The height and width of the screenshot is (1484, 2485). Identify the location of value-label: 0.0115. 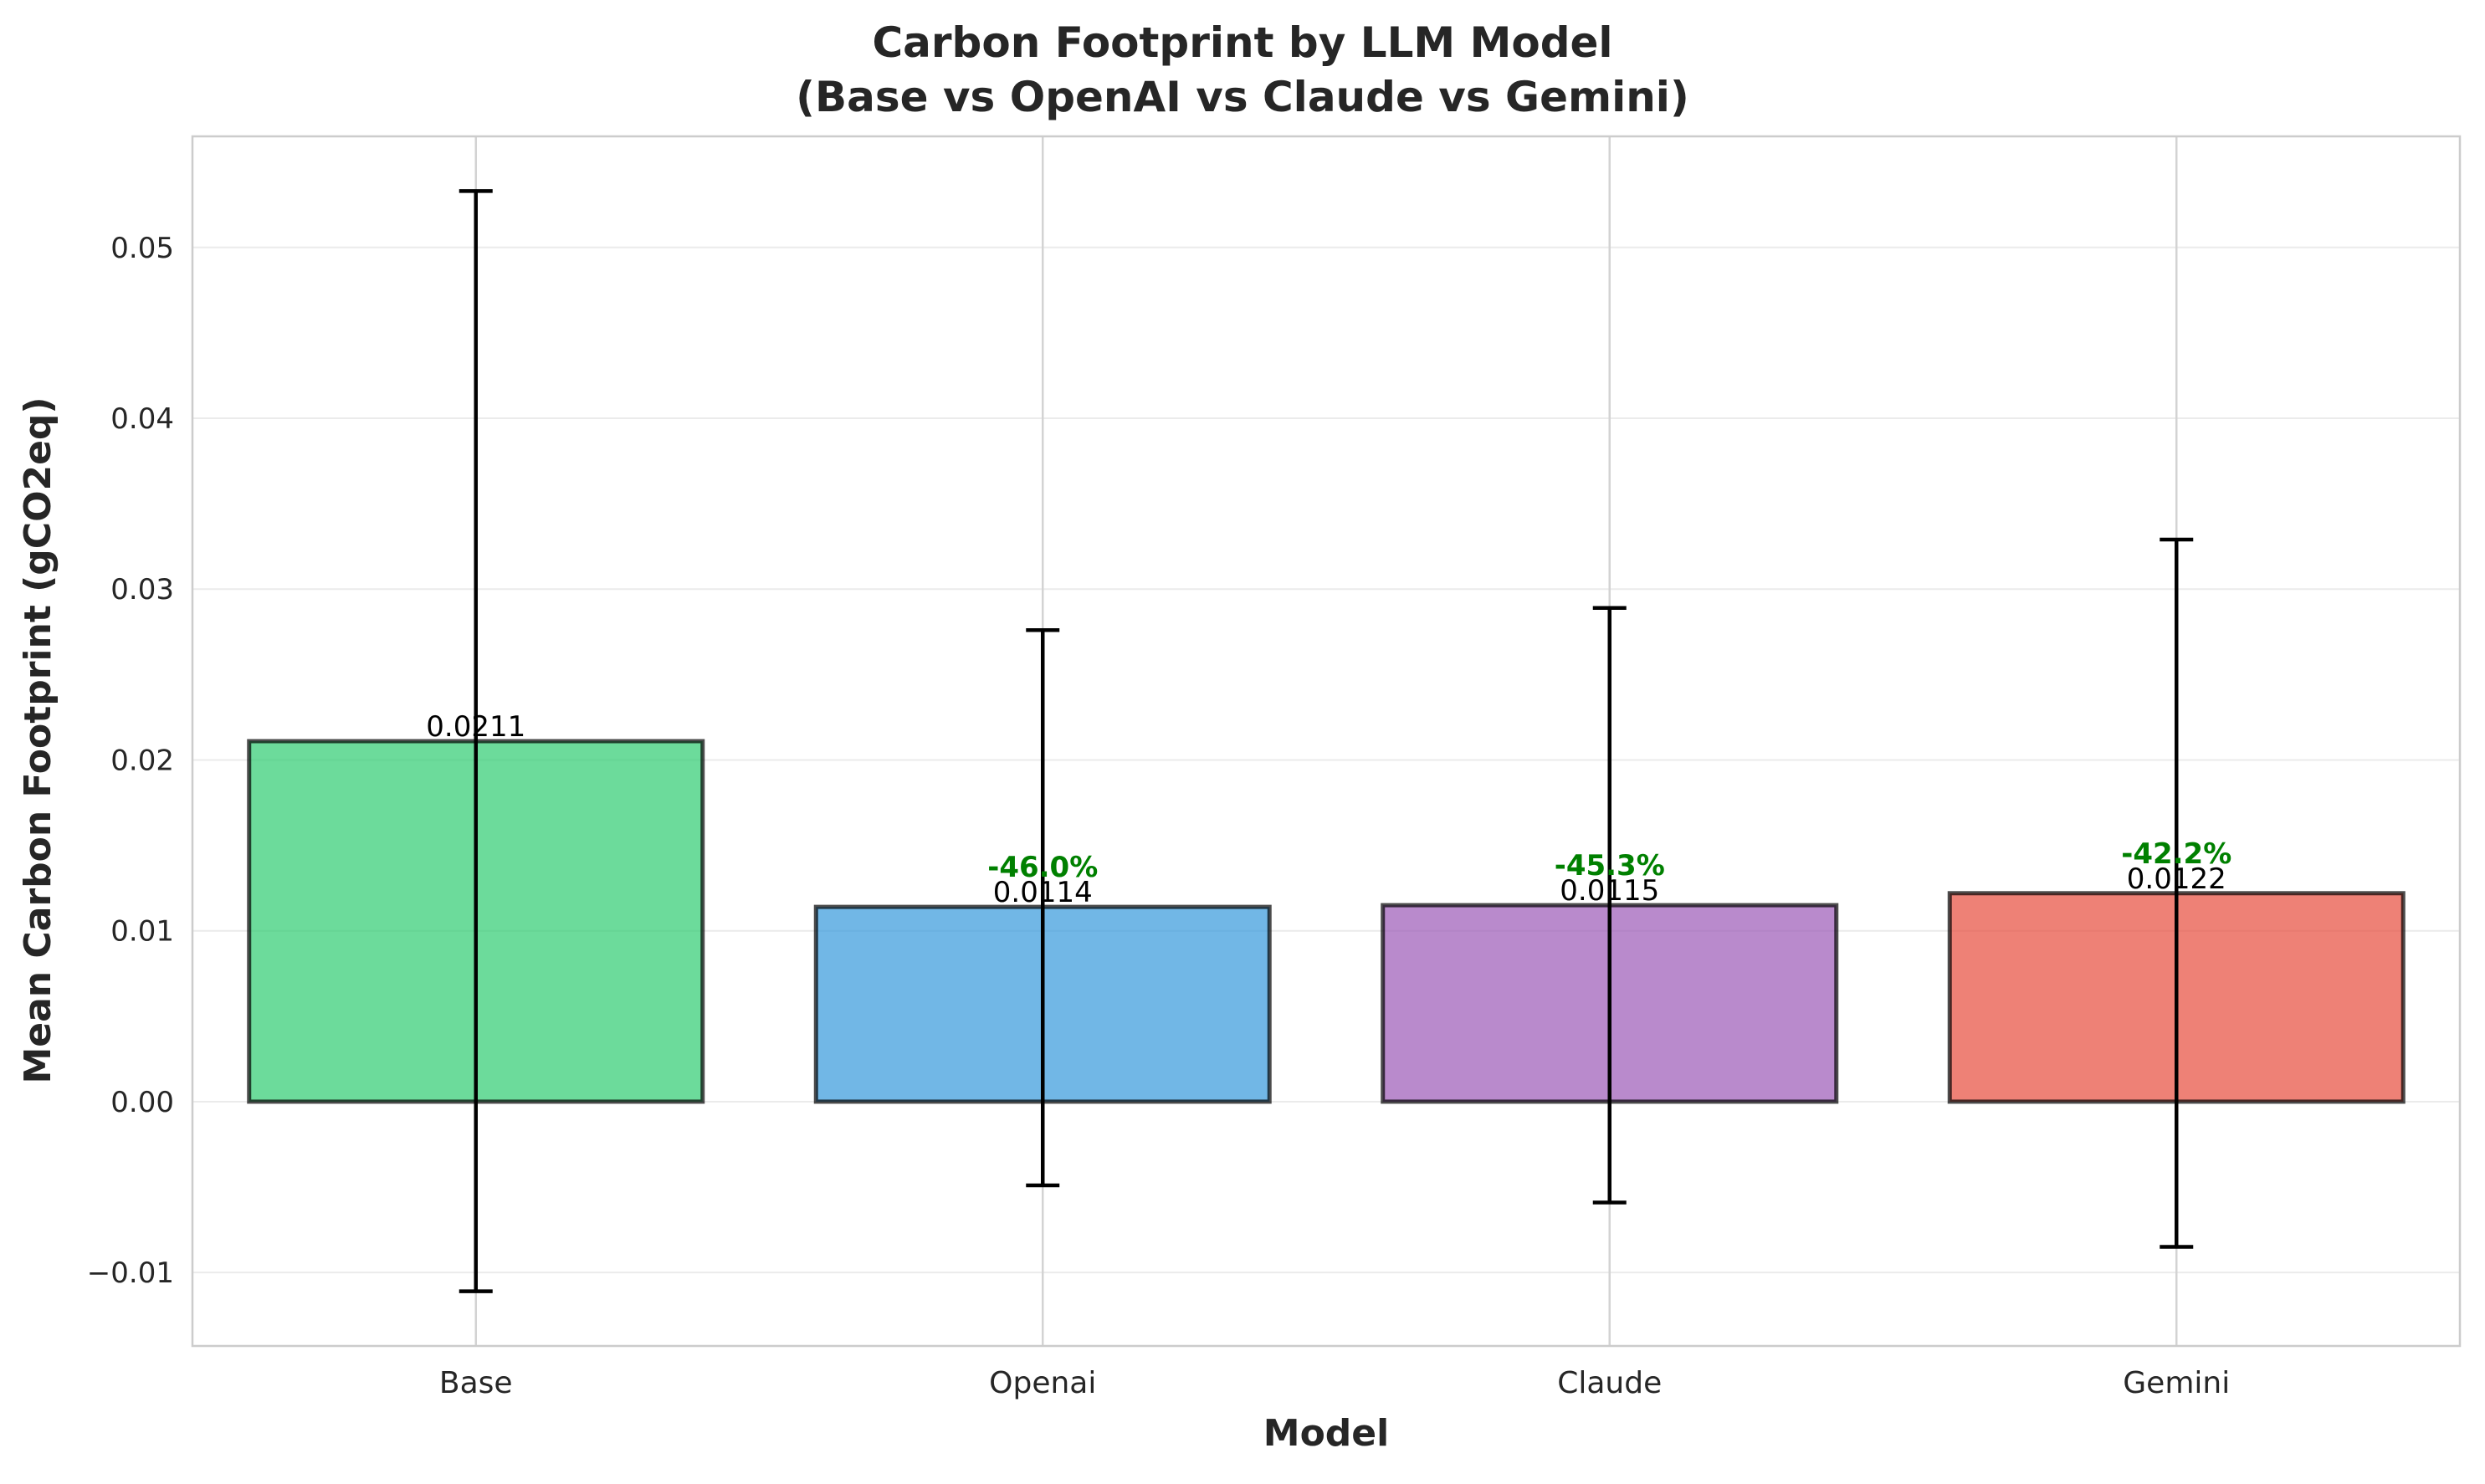
(1609, 891).